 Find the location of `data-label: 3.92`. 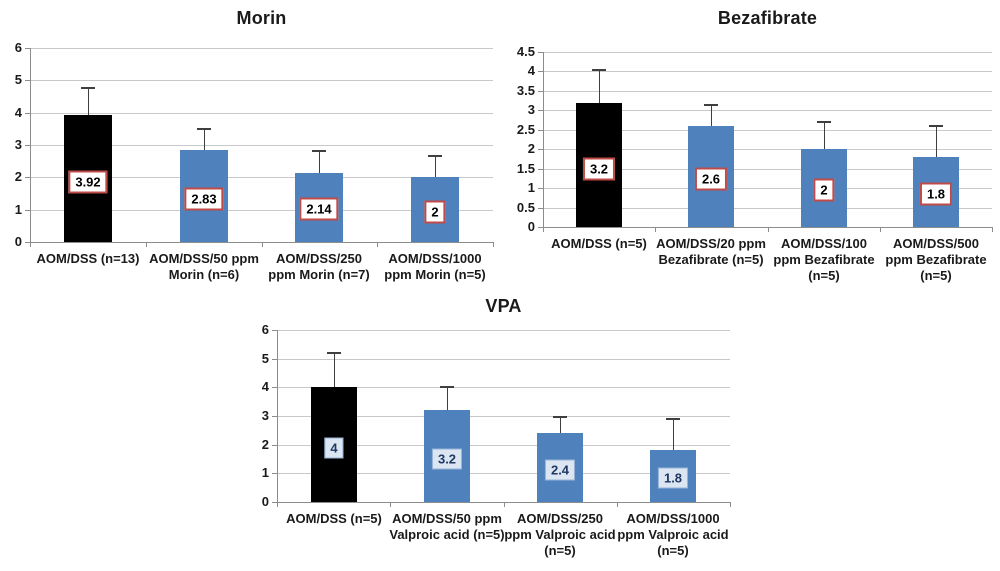

data-label: 3.92 is located at coordinates (88, 182).